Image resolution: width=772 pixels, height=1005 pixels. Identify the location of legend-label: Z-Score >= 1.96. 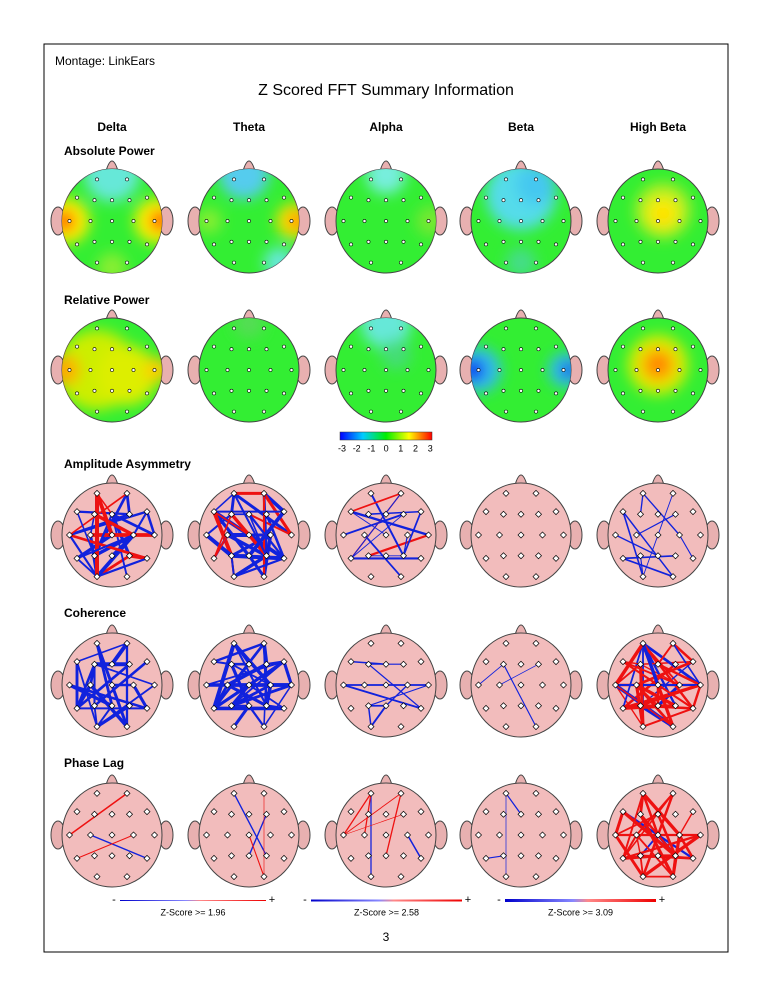
(192, 912).